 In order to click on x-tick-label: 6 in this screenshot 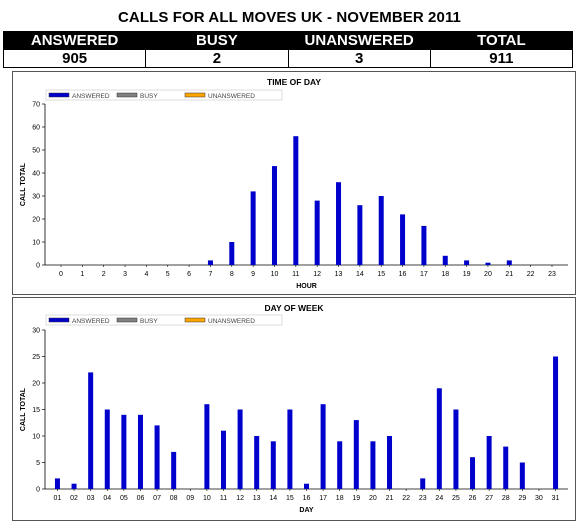, I will do `click(189, 274)`.